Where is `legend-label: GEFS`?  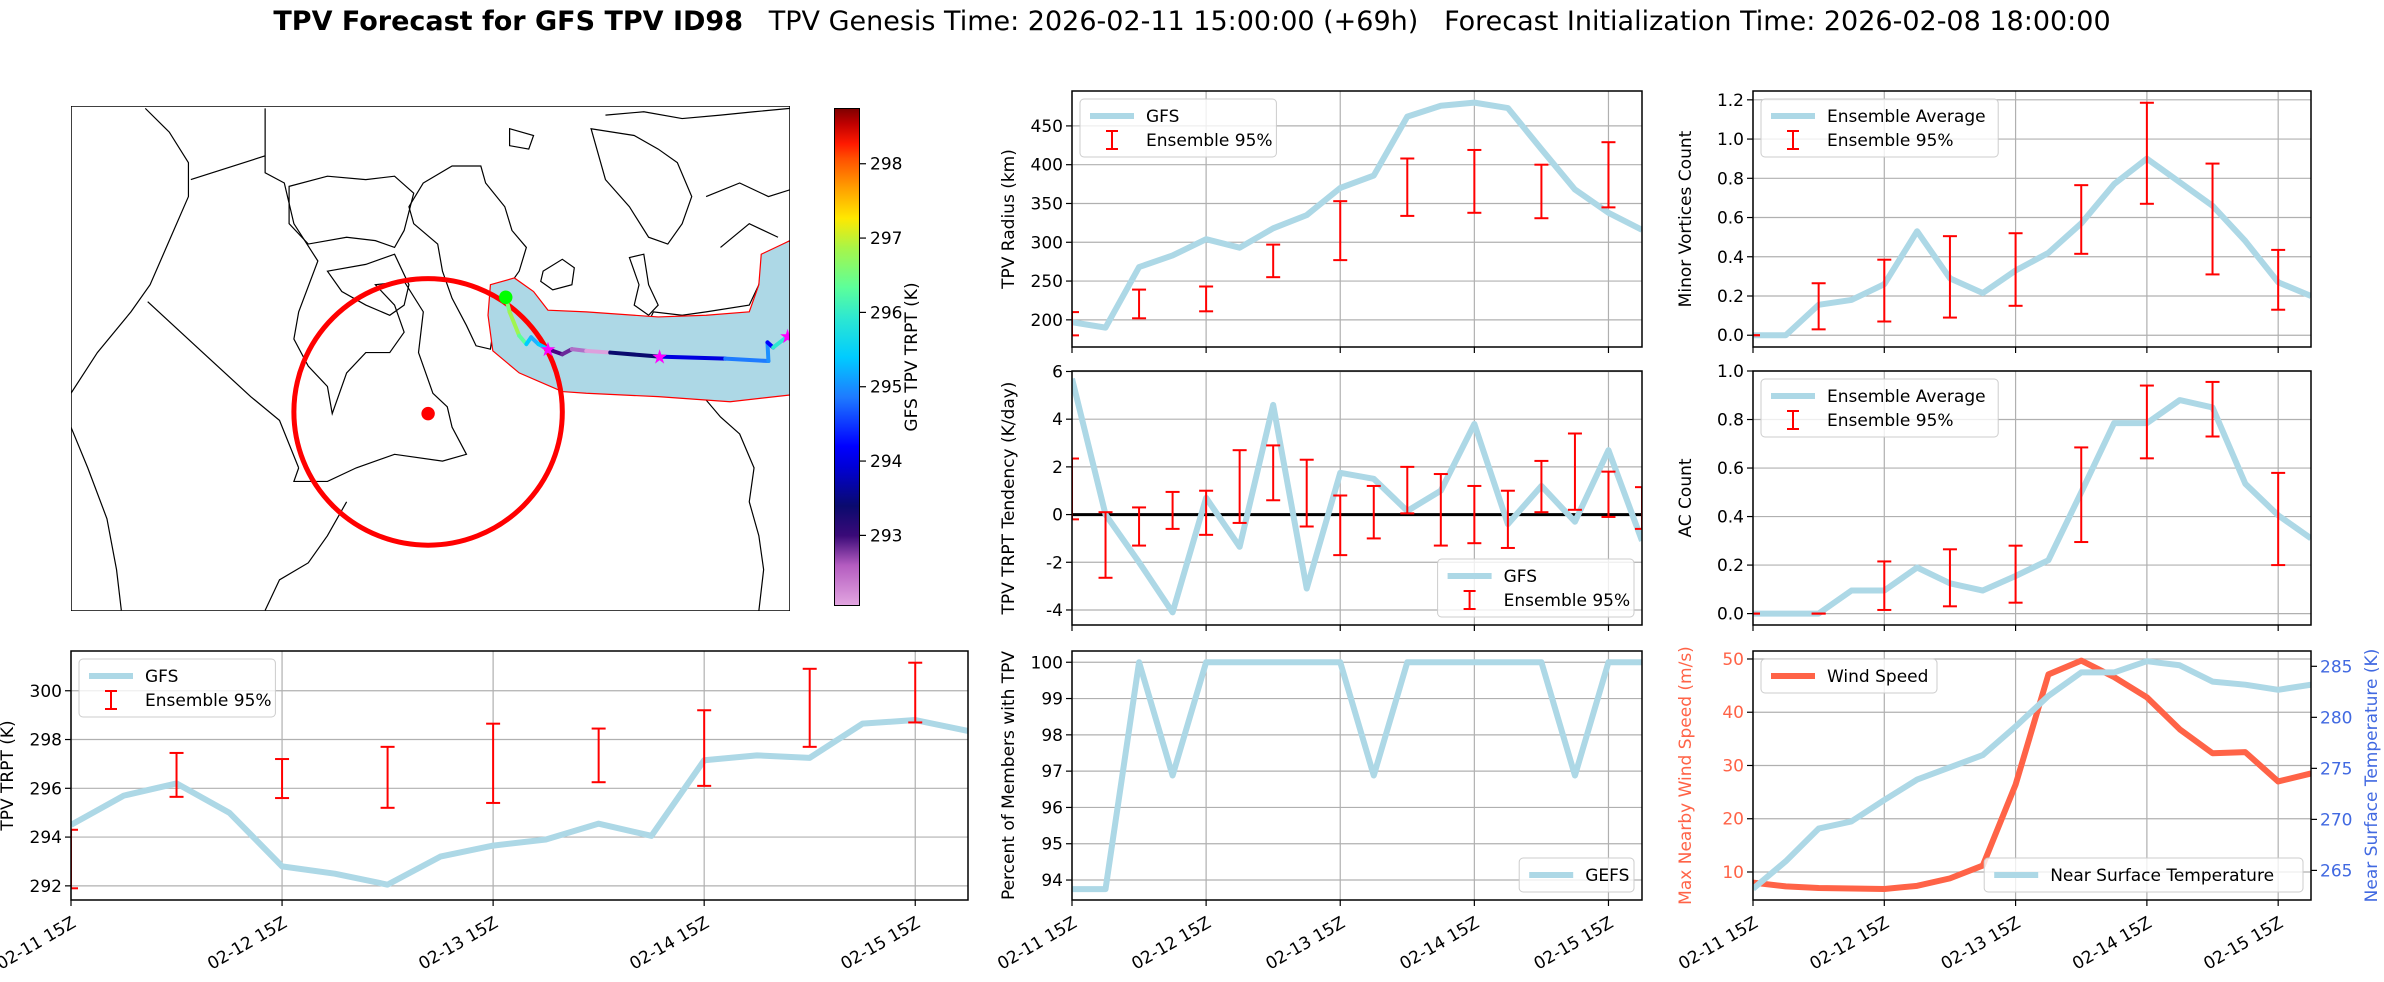 legend-label: GEFS is located at coordinates (1607, 876).